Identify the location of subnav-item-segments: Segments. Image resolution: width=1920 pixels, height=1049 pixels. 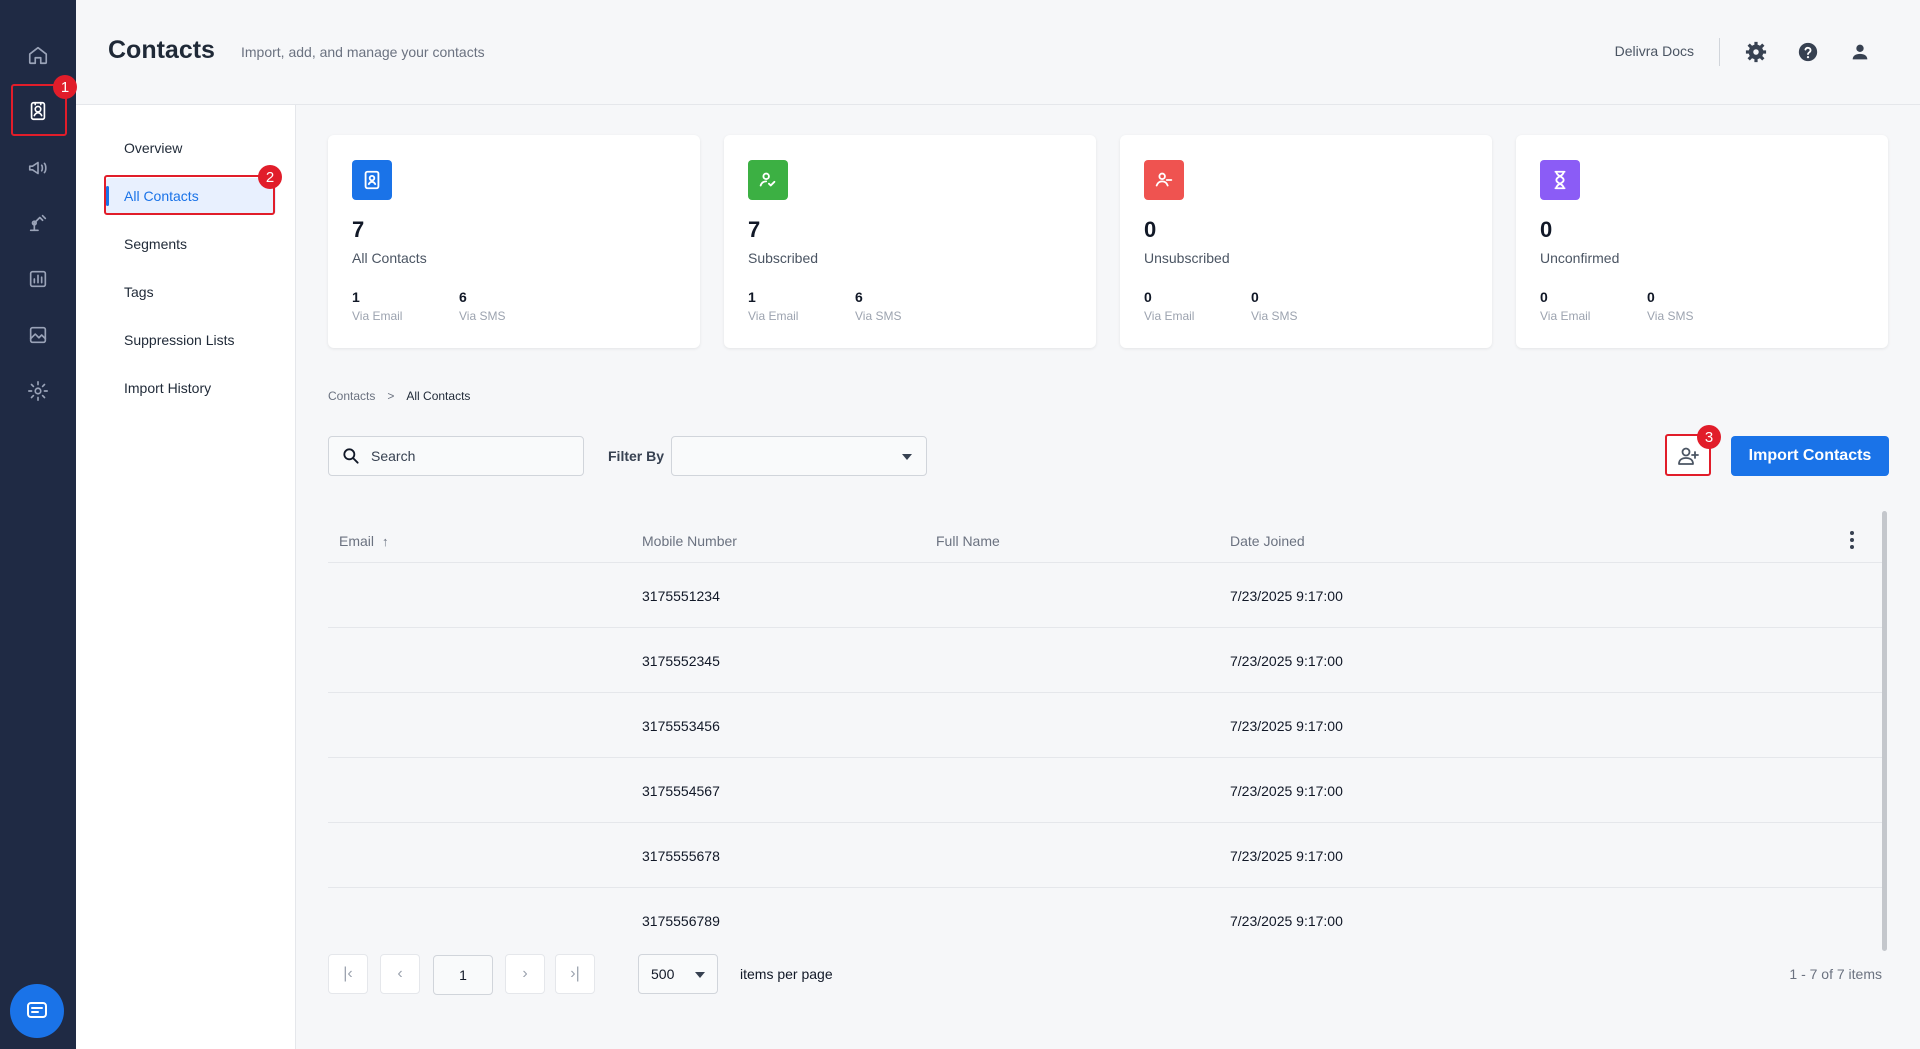
(156, 244).